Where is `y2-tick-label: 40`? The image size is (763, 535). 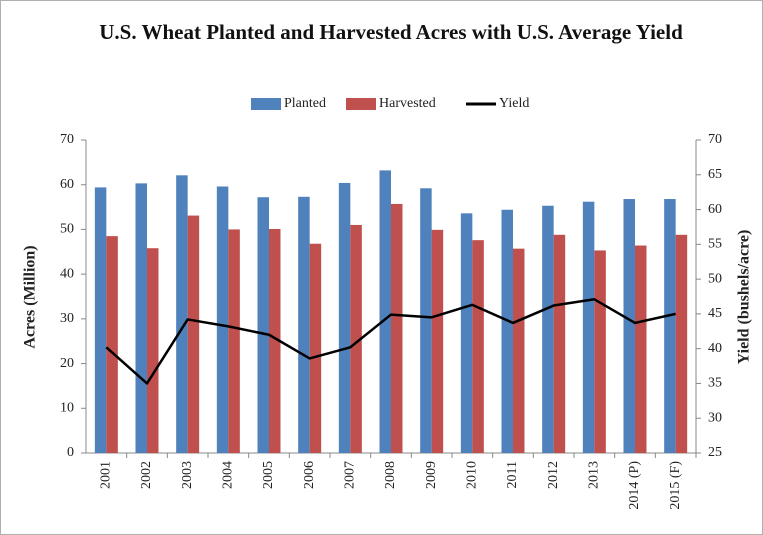 y2-tick-label: 40 is located at coordinates (715, 348).